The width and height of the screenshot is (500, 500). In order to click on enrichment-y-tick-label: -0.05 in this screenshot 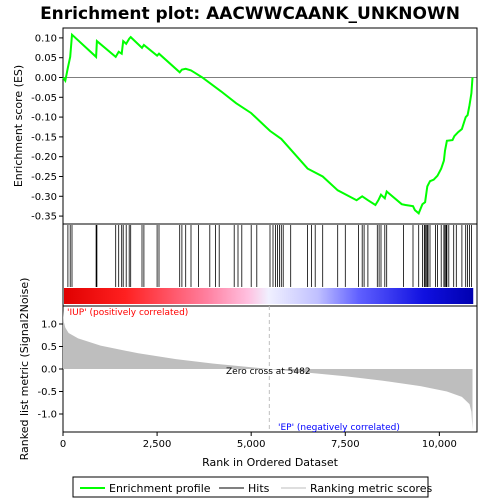, I will do `click(44, 98)`.